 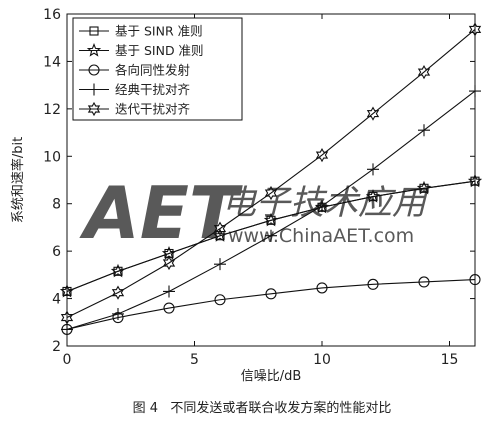 What do you see at coordinates (52, 157) in the screenshot?
I see `y-tick-label: 10` at bounding box center [52, 157].